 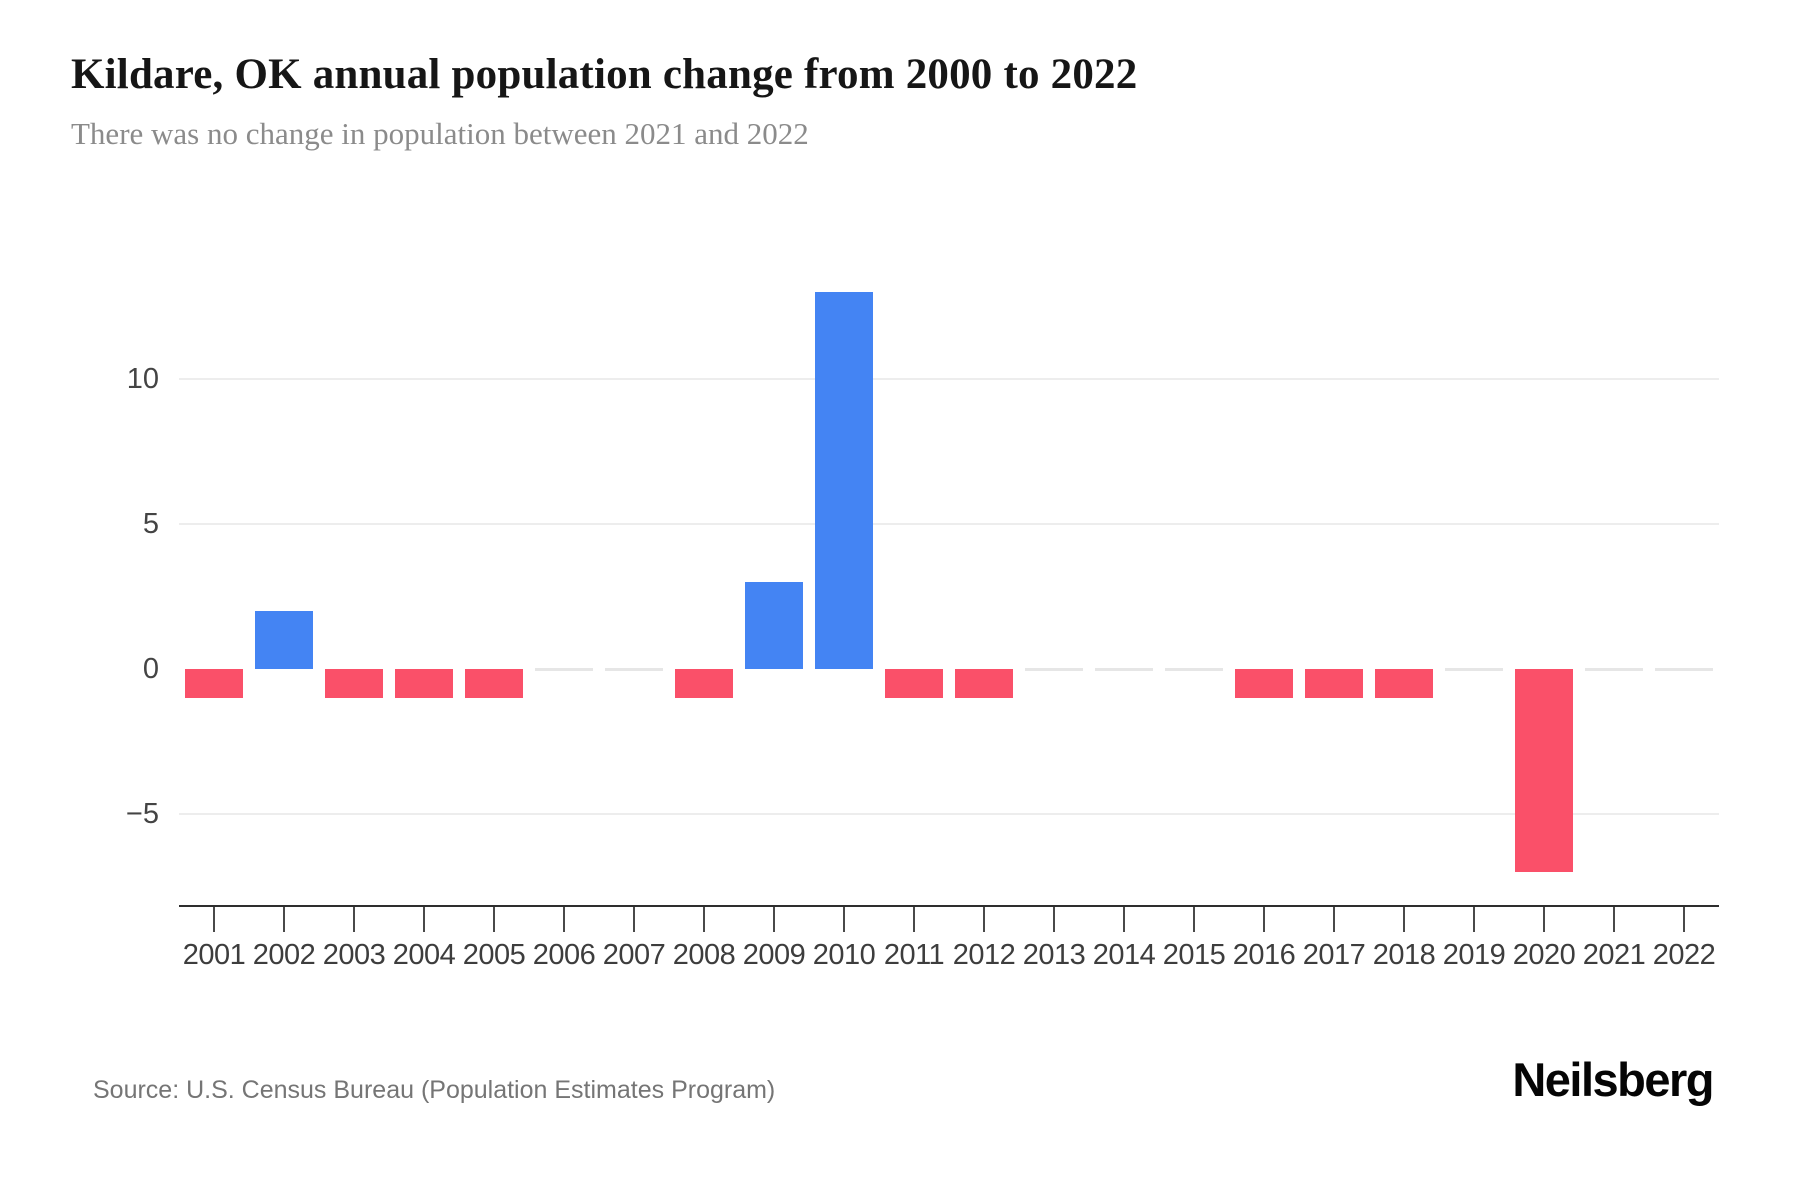 I want to click on bar-2018, so click(x=1404, y=683).